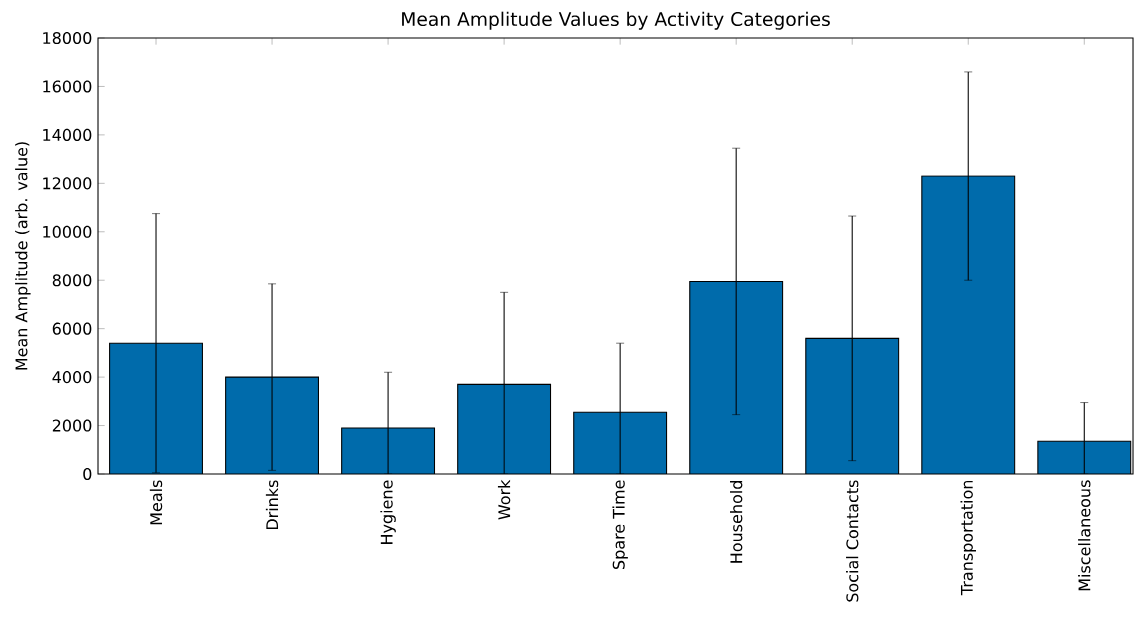 This screenshot has height=619, width=1135. What do you see at coordinates (72, 280) in the screenshot?
I see `y-tick-label: 8000` at bounding box center [72, 280].